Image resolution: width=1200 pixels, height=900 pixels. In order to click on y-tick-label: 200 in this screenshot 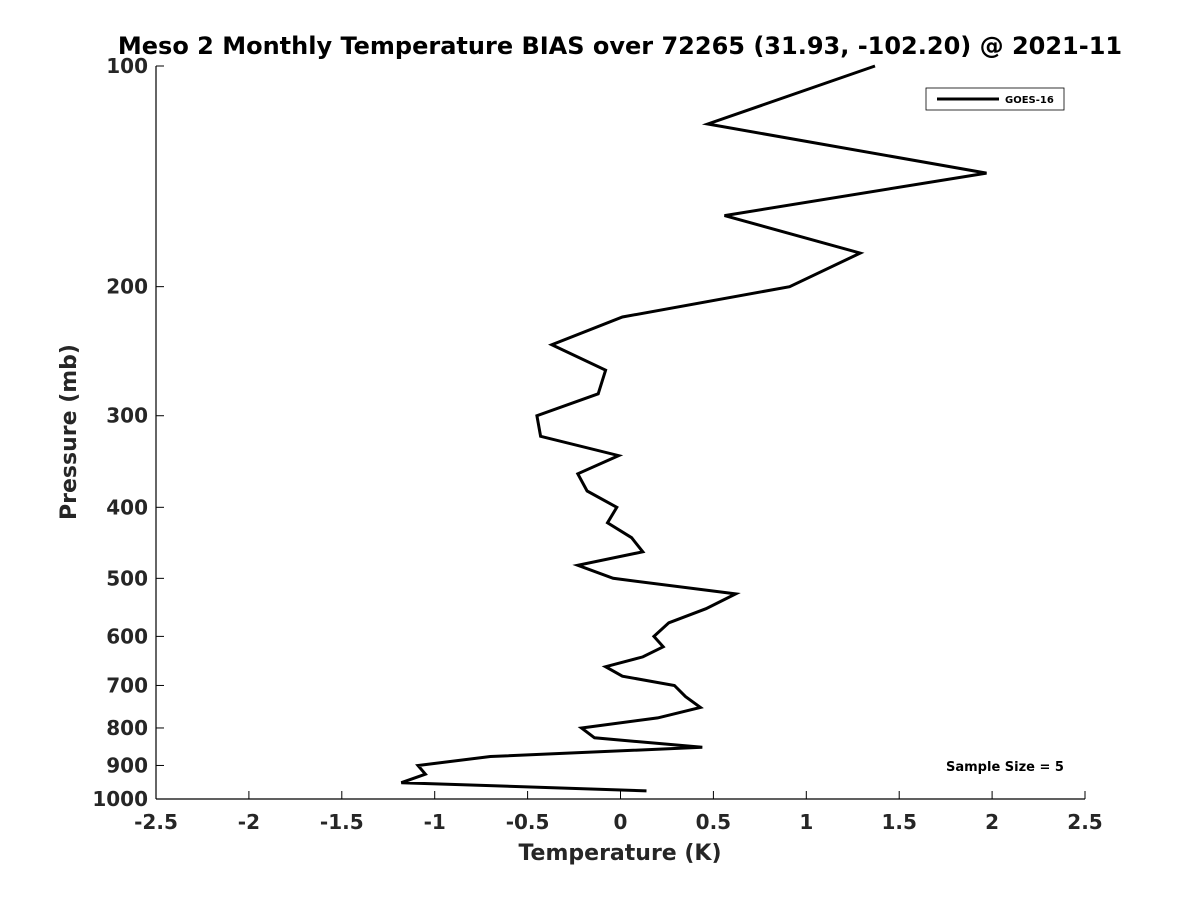, I will do `click(127, 287)`.